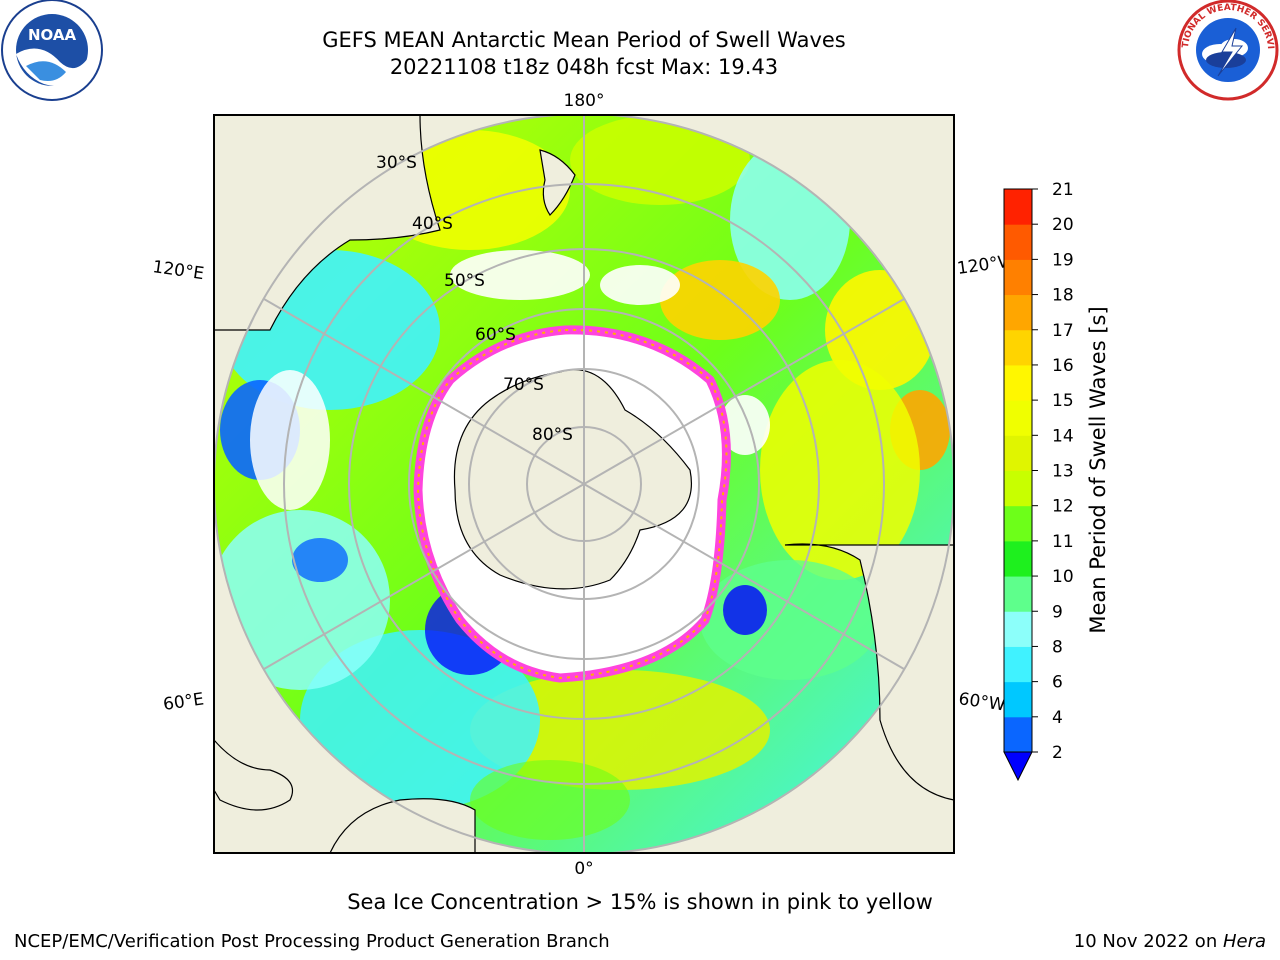 Image resolution: width=1280 pixels, height=960 pixels. What do you see at coordinates (1018, 766) in the screenshot?
I see `colorbar-under-arrow` at bounding box center [1018, 766].